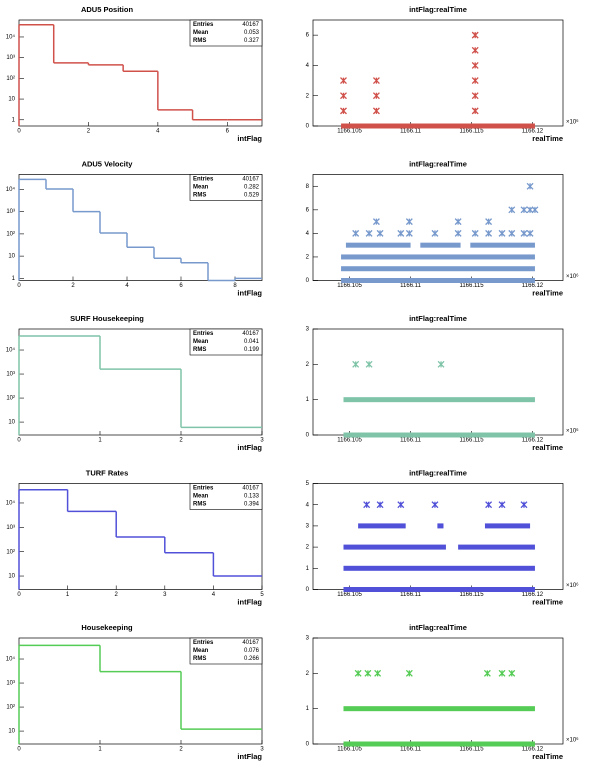 The height and width of the screenshot is (772, 596). Describe the element at coordinates (308, 210) in the screenshot. I see `y-tick-label: 6` at that location.